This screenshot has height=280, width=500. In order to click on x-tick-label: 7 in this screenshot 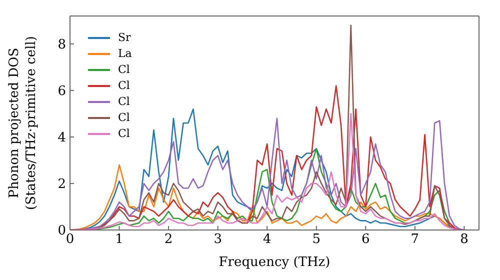, I will do `click(415, 240)`.